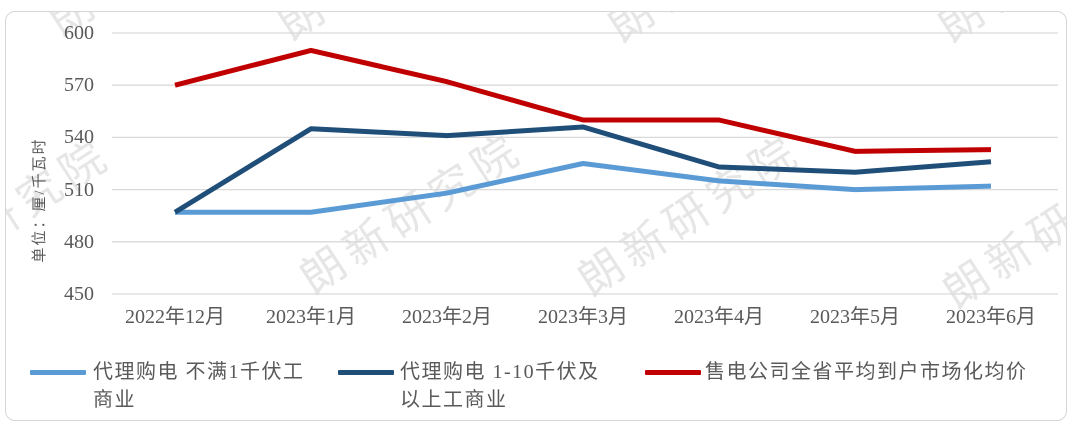  Describe the element at coordinates (79, 189) in the screenshot. I see `y-tick-label-510: 510` at that location.